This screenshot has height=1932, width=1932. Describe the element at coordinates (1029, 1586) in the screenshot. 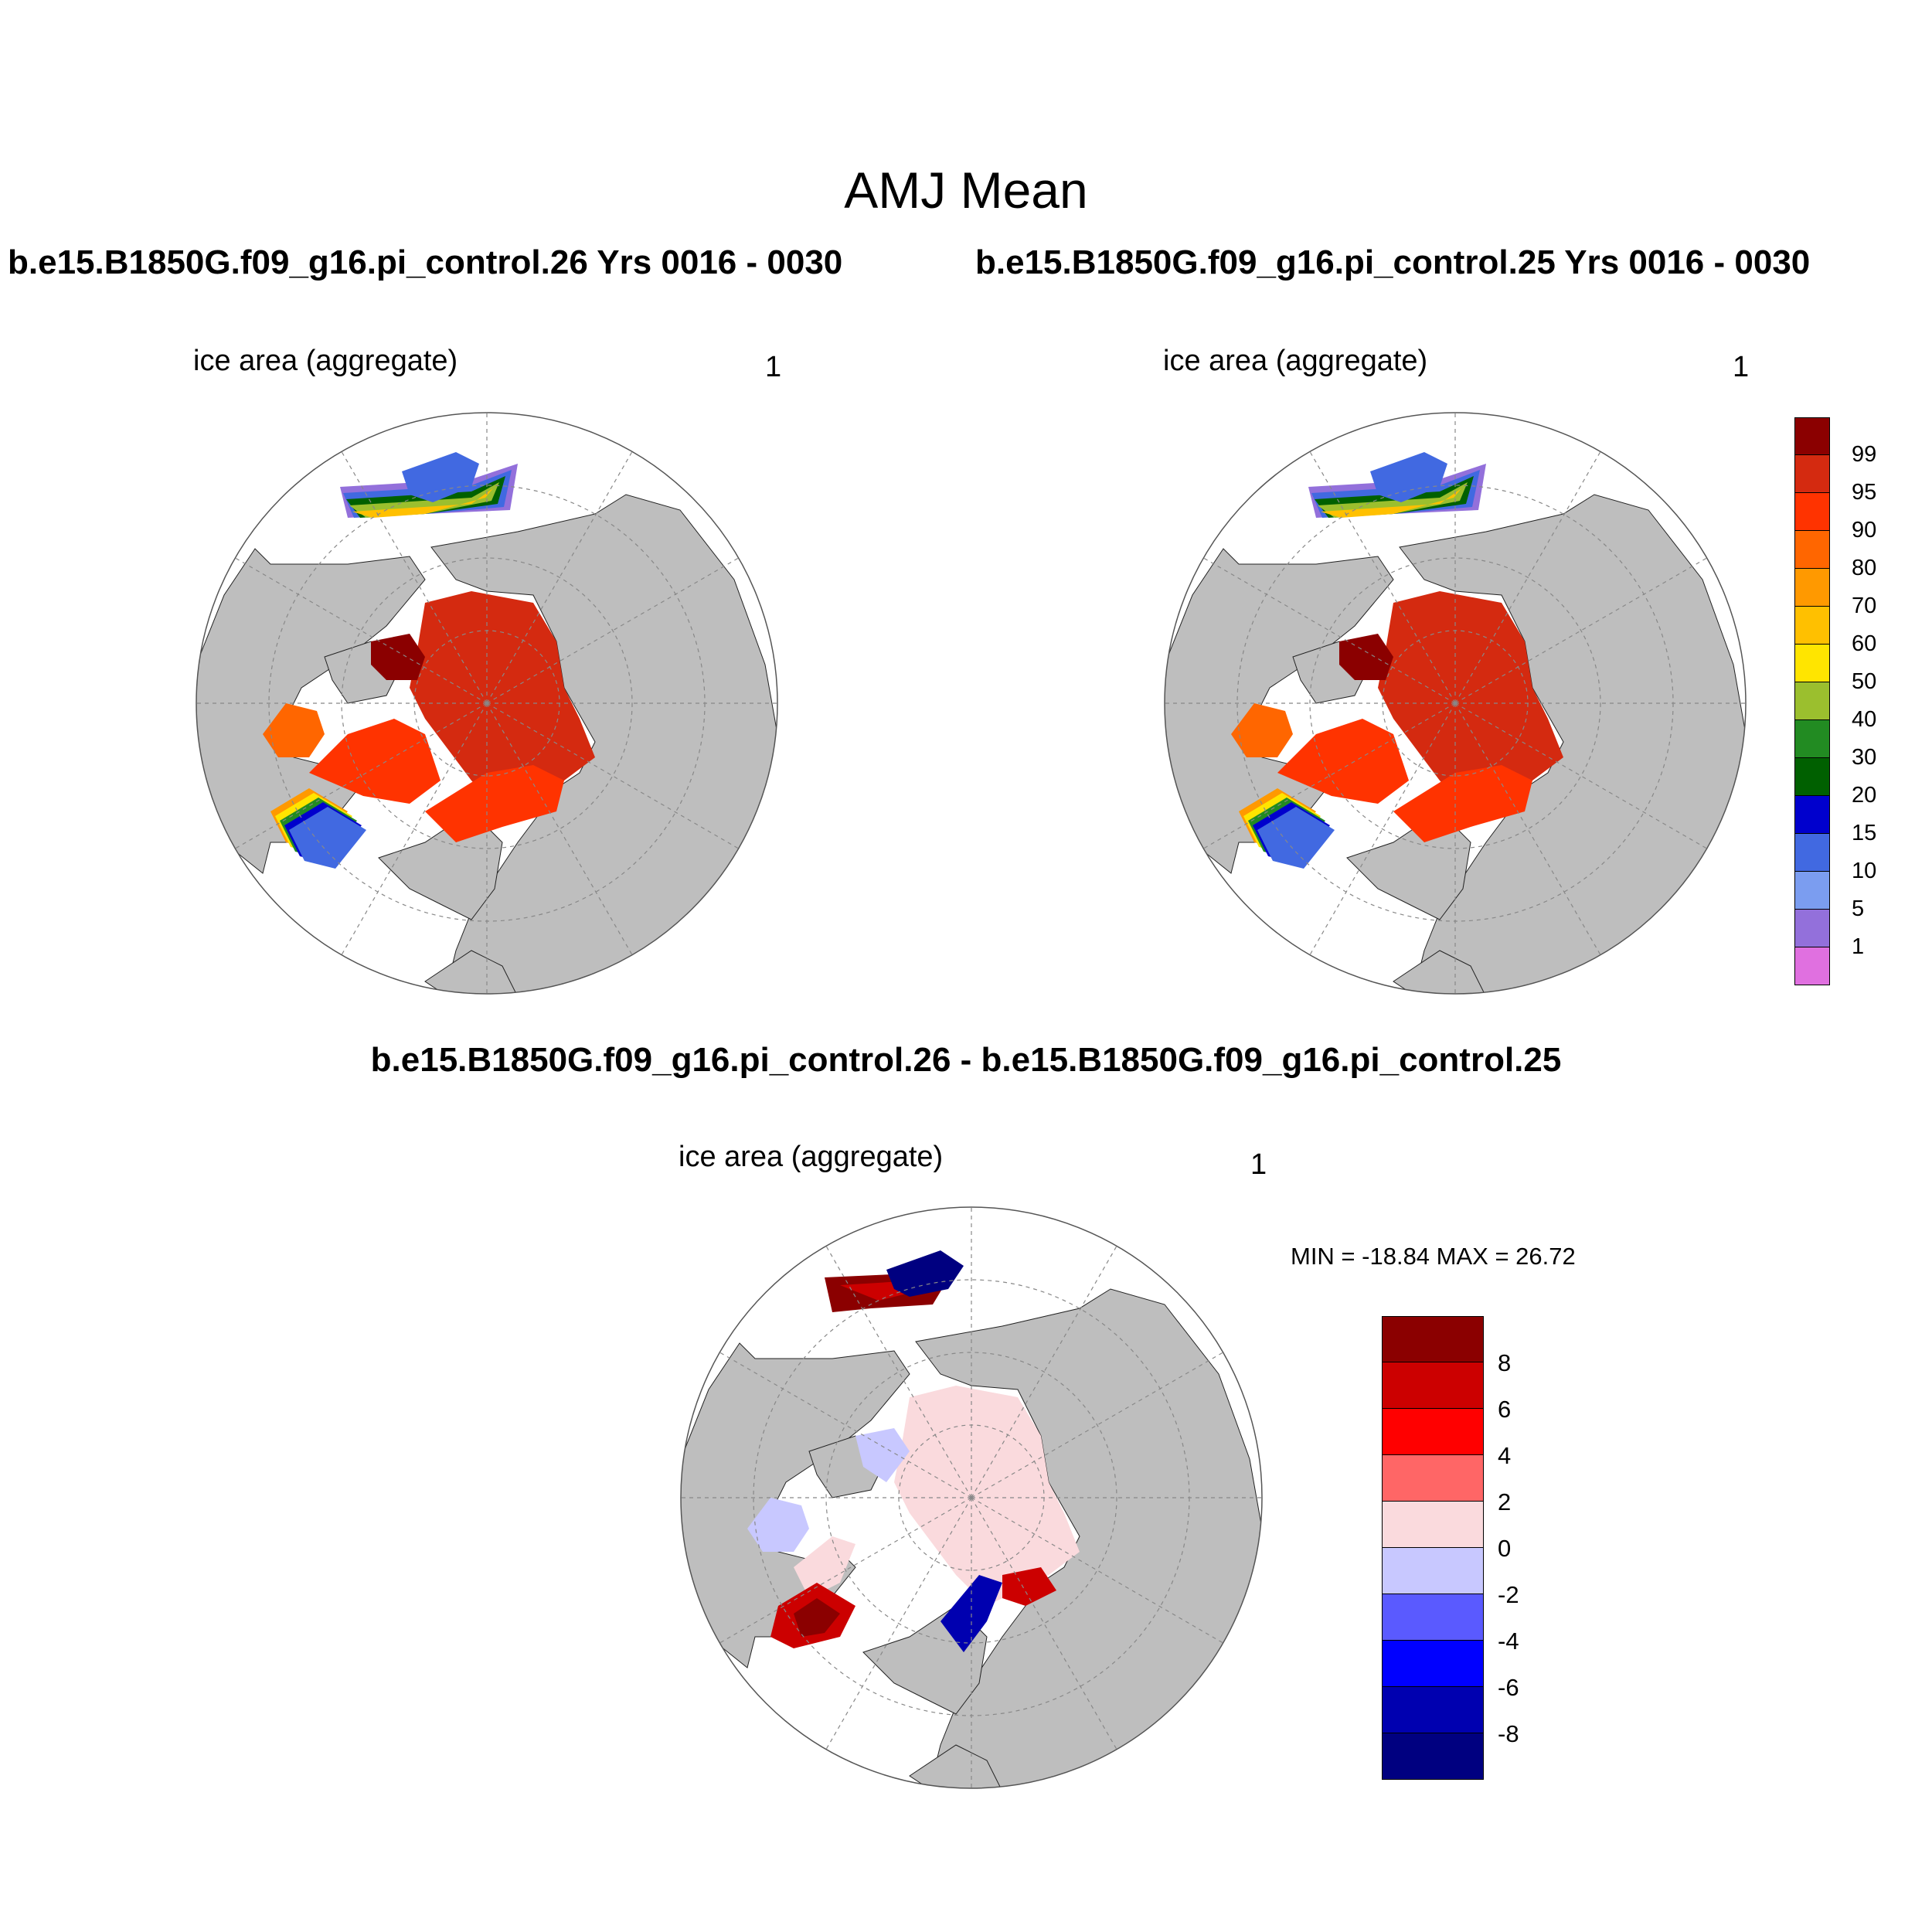

I see `diff-barents` at that location.